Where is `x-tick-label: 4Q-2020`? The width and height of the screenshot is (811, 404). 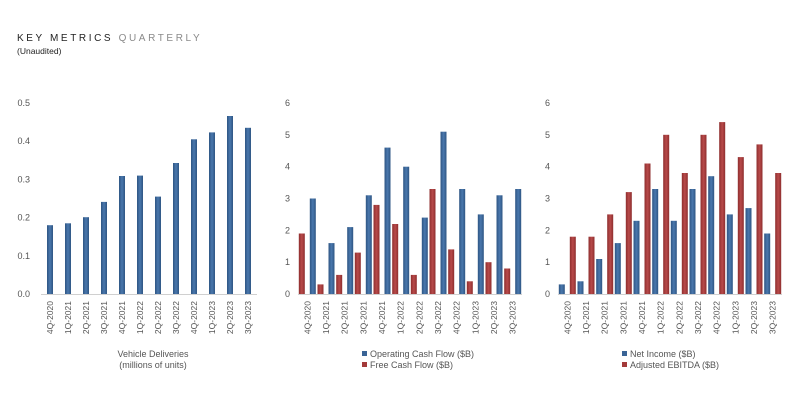 x-tick-label: 4Q-2020 is located at coordinates (307, 317).